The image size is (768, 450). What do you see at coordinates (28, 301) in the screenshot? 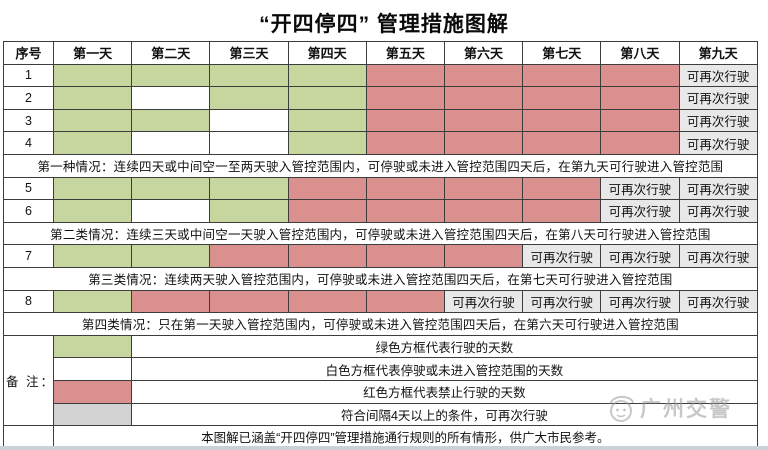
I see `row-number: 8` at bounding box center [28, 301].